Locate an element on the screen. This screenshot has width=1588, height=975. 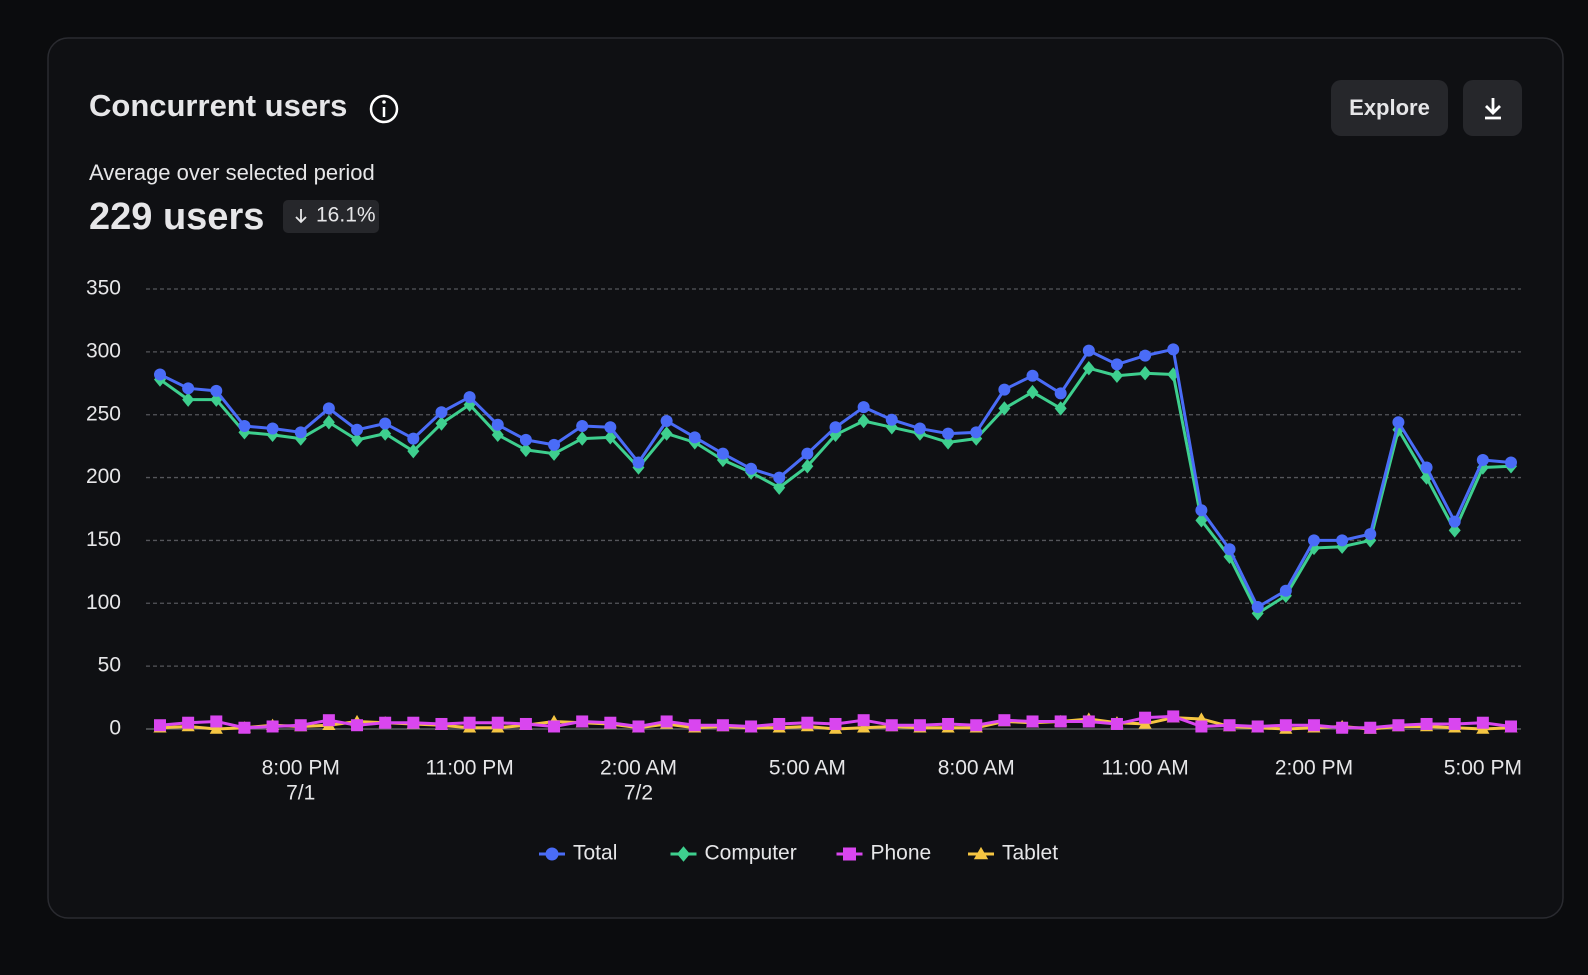
y-tick-label: 200 is located at coordinates (103, 476).